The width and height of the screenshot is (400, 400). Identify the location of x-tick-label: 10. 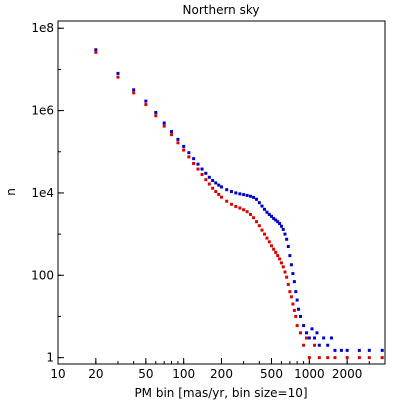
(57, 374).